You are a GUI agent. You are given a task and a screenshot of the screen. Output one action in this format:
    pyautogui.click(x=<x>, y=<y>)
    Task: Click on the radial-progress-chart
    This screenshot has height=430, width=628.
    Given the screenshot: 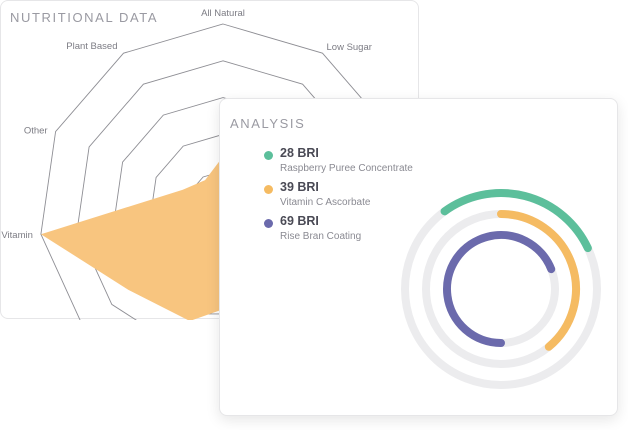 What is the action you would take?
    pyautogui.click(x=501, y=289)
    